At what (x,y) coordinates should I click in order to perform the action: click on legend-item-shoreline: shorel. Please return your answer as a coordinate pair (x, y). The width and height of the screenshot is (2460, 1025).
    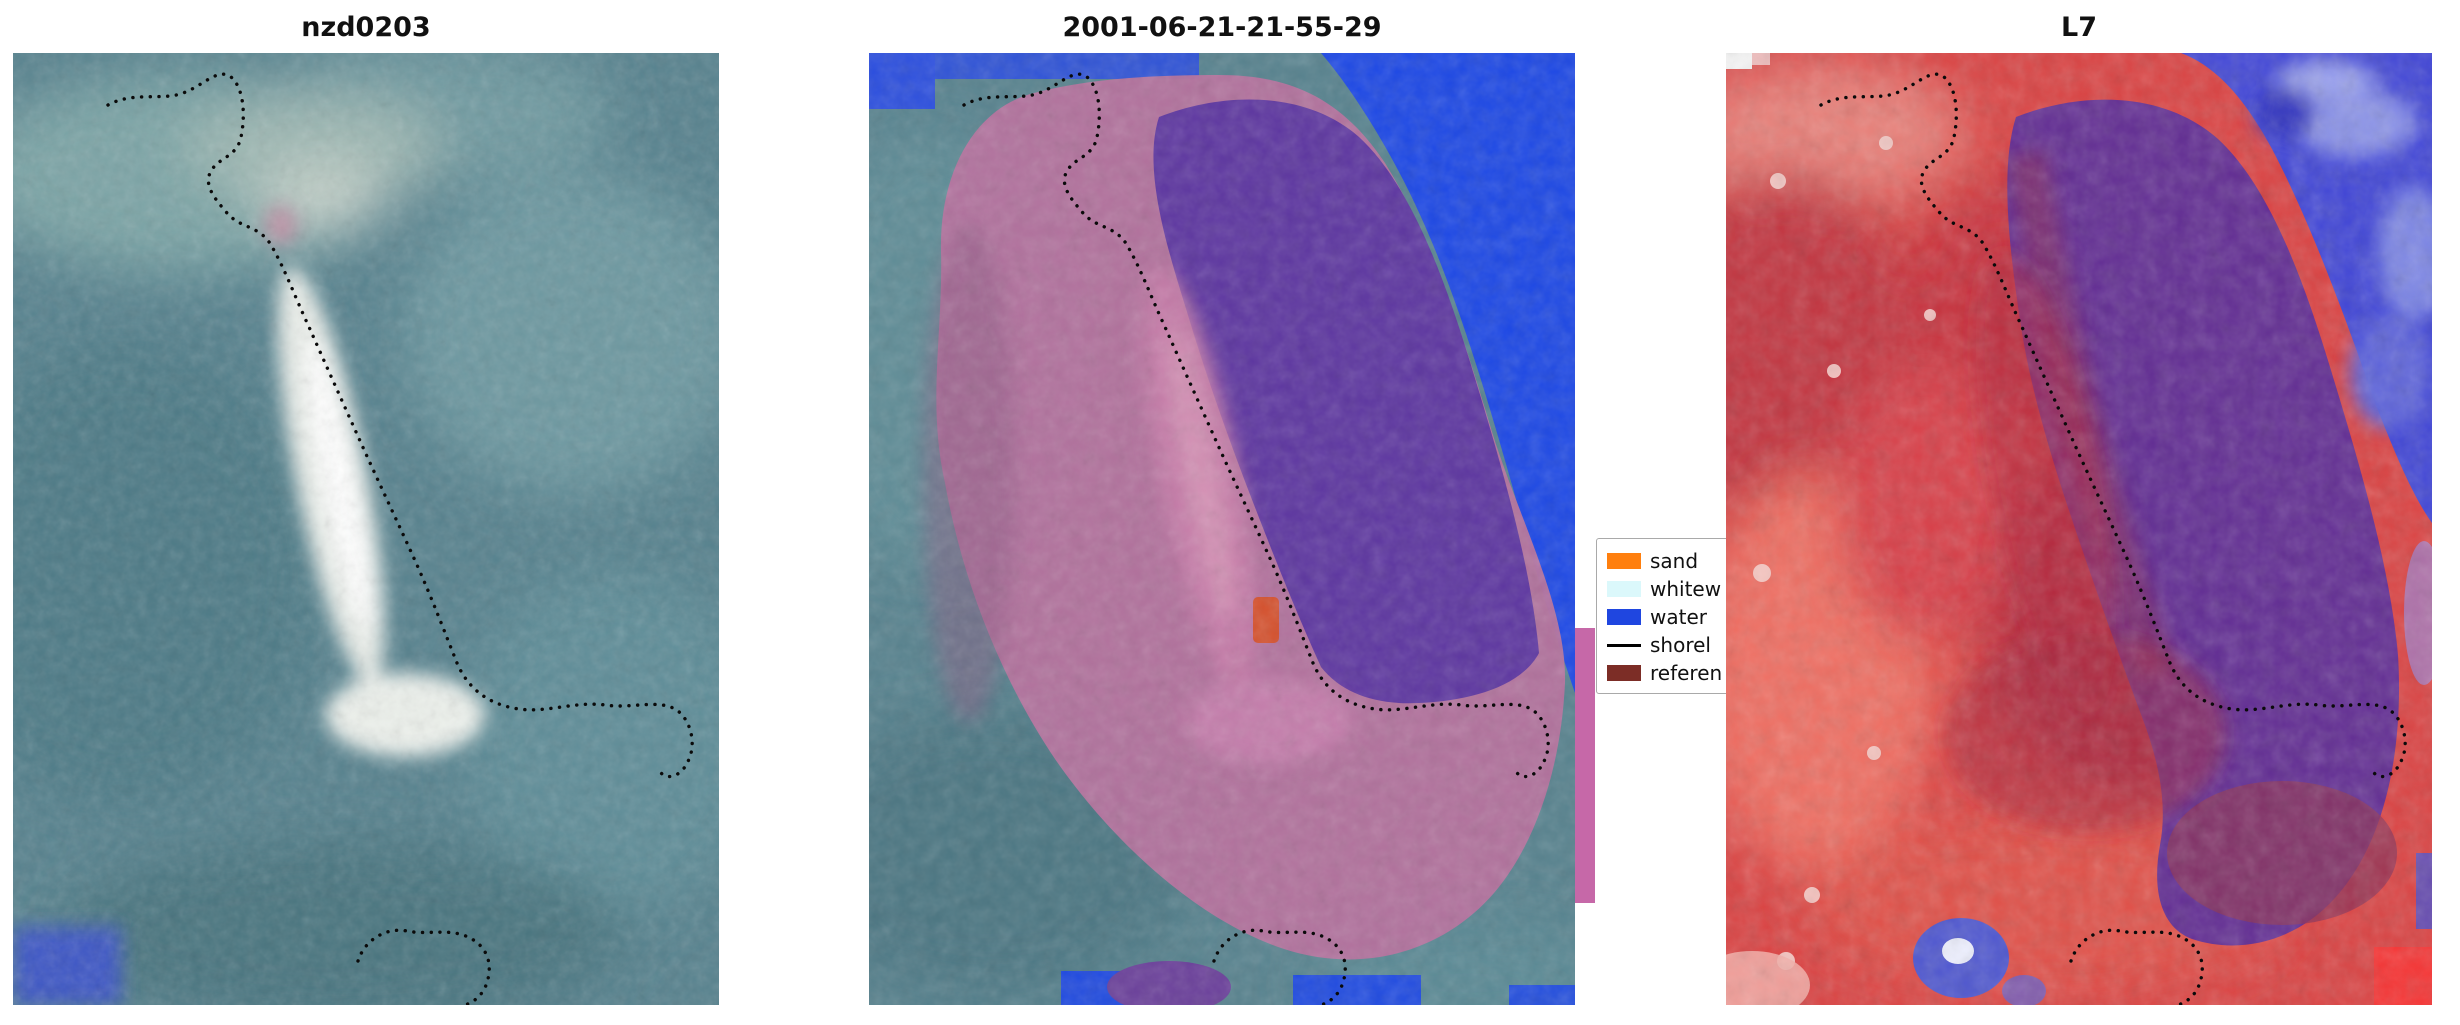
    Looking at the image, I should click on (1703, 645).